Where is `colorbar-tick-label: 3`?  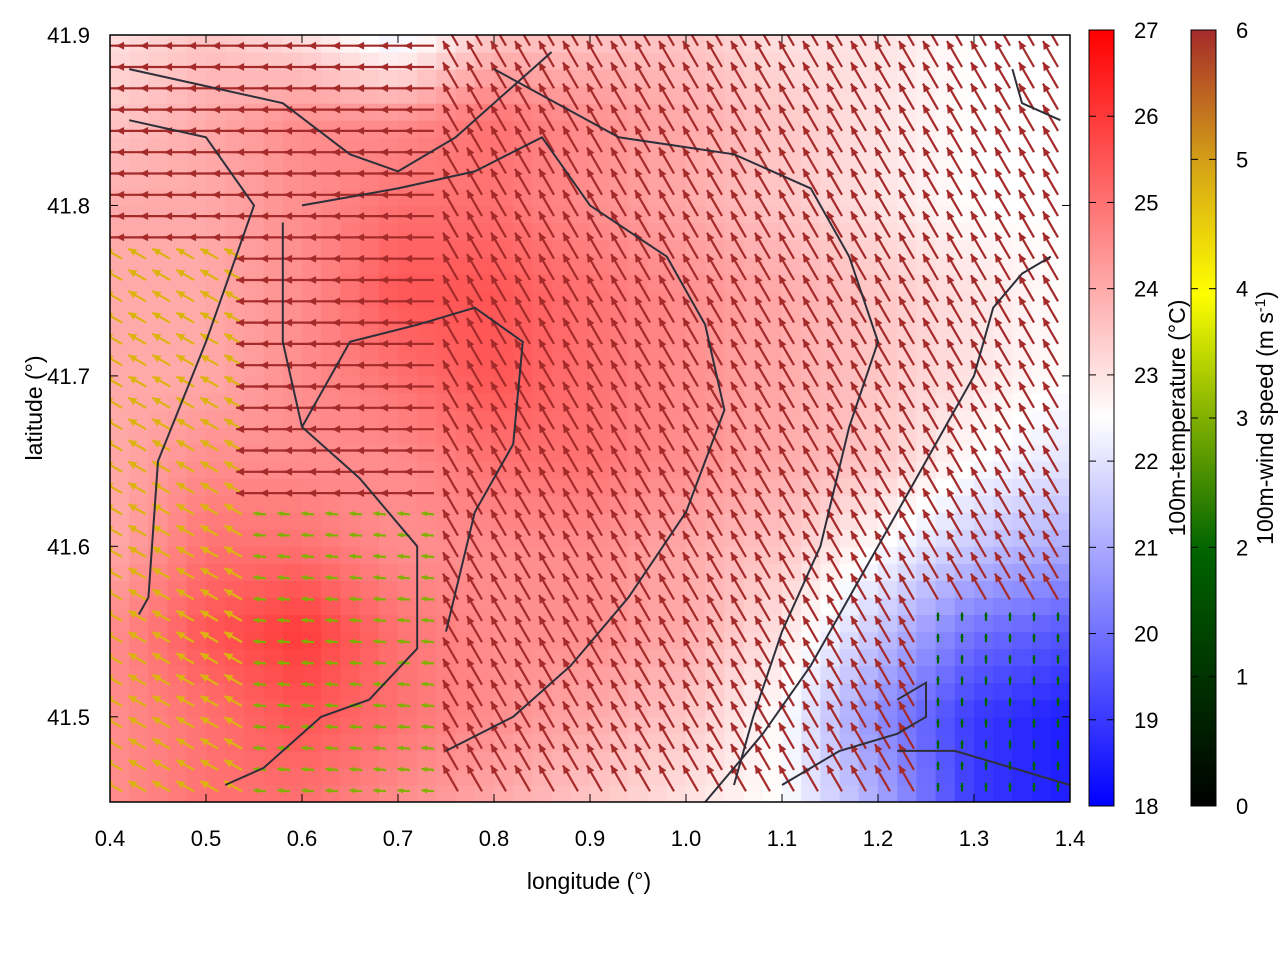 colorbar-tick-label: 3 is located at coordinates (1242, 418).